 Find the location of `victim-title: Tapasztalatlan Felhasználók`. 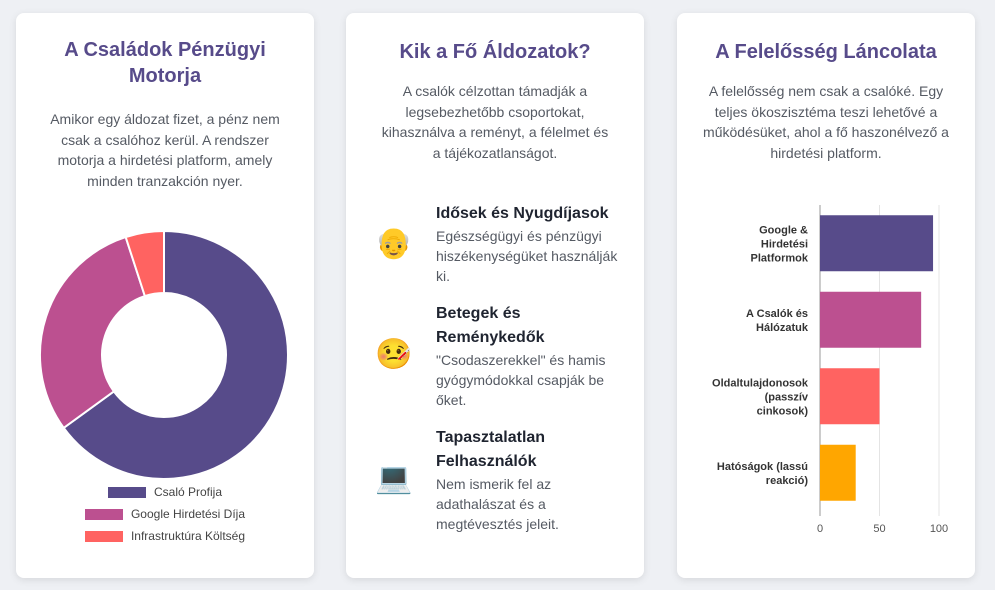

victim-title: Tapasztalatlan Felhasználók is located at coordinates (491, 449).